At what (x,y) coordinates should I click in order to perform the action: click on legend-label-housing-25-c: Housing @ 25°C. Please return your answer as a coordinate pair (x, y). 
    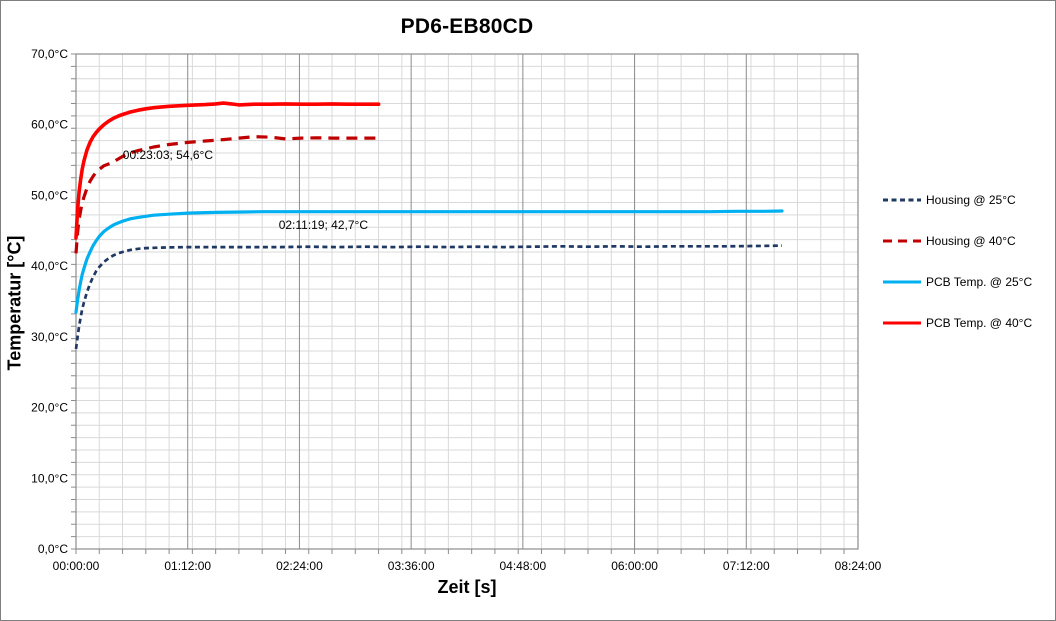
    Looking at the image, I should click on (971, 200).